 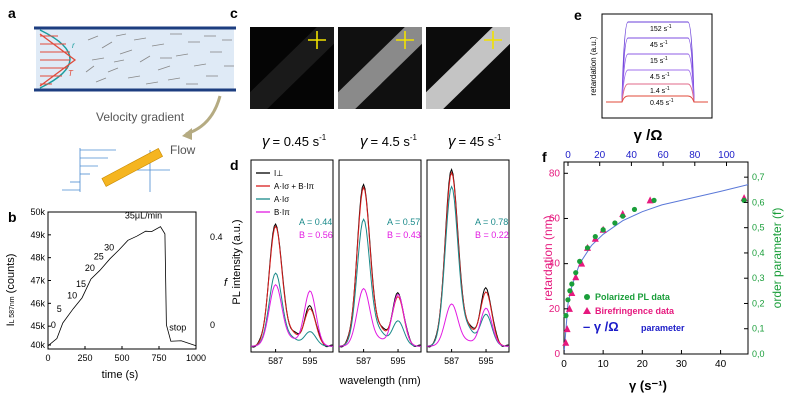 I want to click on panel-e-frame, so click(x=657, y=66).